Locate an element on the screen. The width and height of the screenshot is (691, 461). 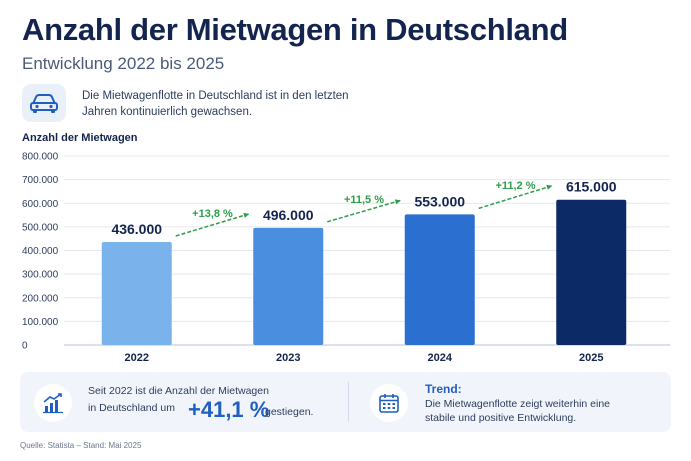
calendar-icon is located at coordinates (389, 403).